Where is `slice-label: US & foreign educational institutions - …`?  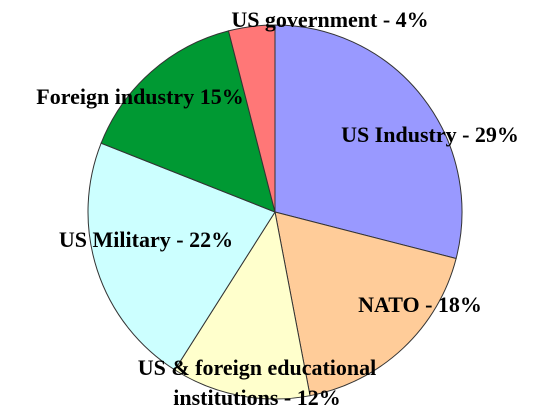
slice-label: US & foreign educational institutions - … is located at coordinates (257, 382).